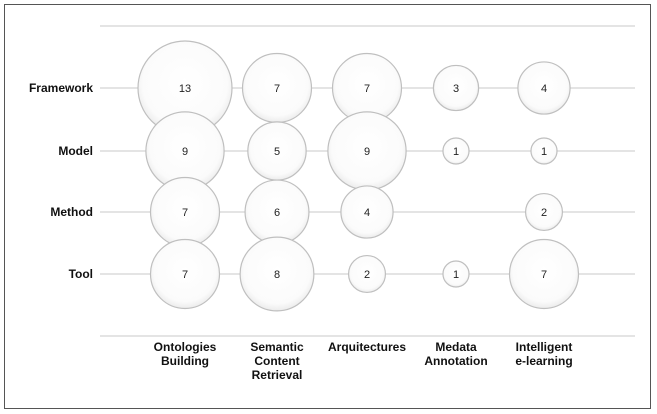 The height and width of the screenshot is (414, 657). Describe the element at coordinates (185, 89) in the screenshot. I see `bubble-value-label: 13` at that location.